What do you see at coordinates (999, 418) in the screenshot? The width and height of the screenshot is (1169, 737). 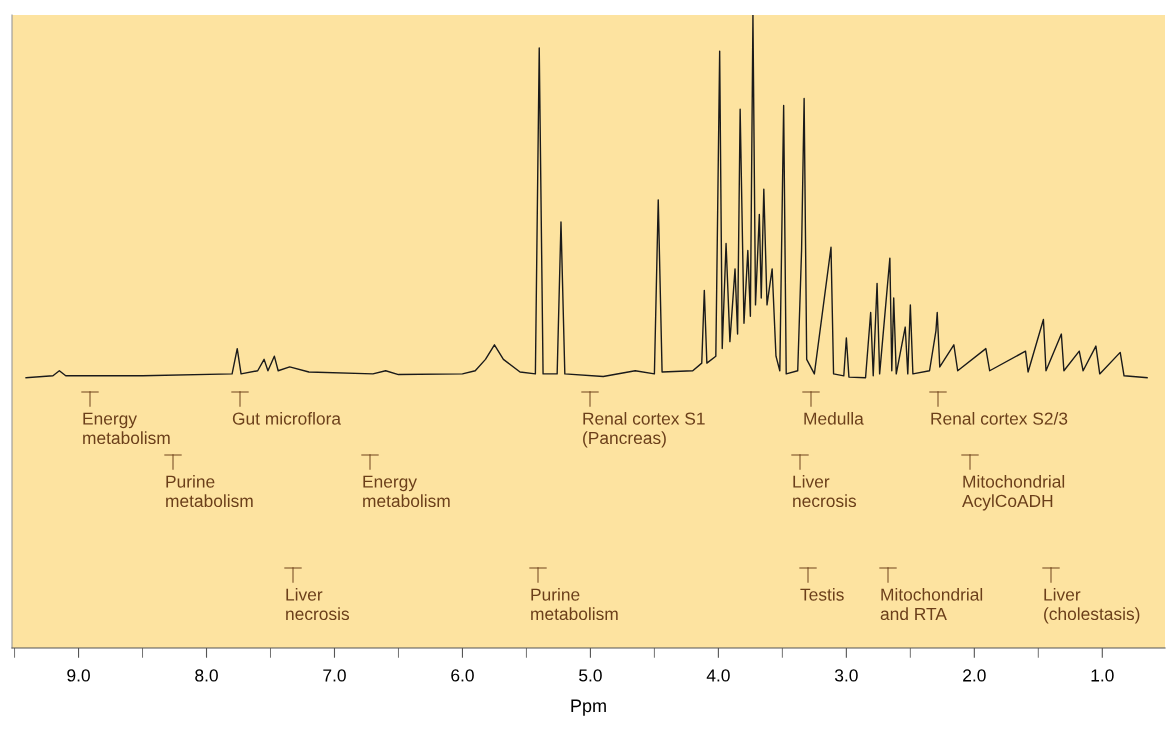 I see `annotation: Renal cortex S2/3` at bounding box center [999, 418].